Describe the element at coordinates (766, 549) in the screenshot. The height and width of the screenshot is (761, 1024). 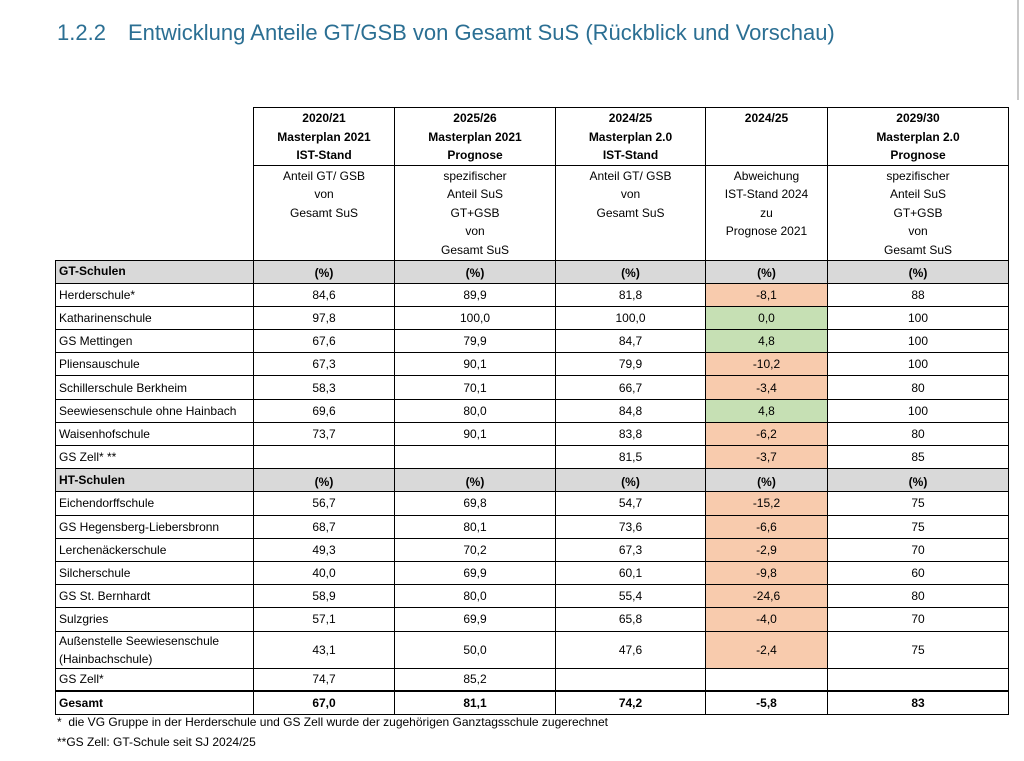
I see `deviation-value: -2,9` at that location.